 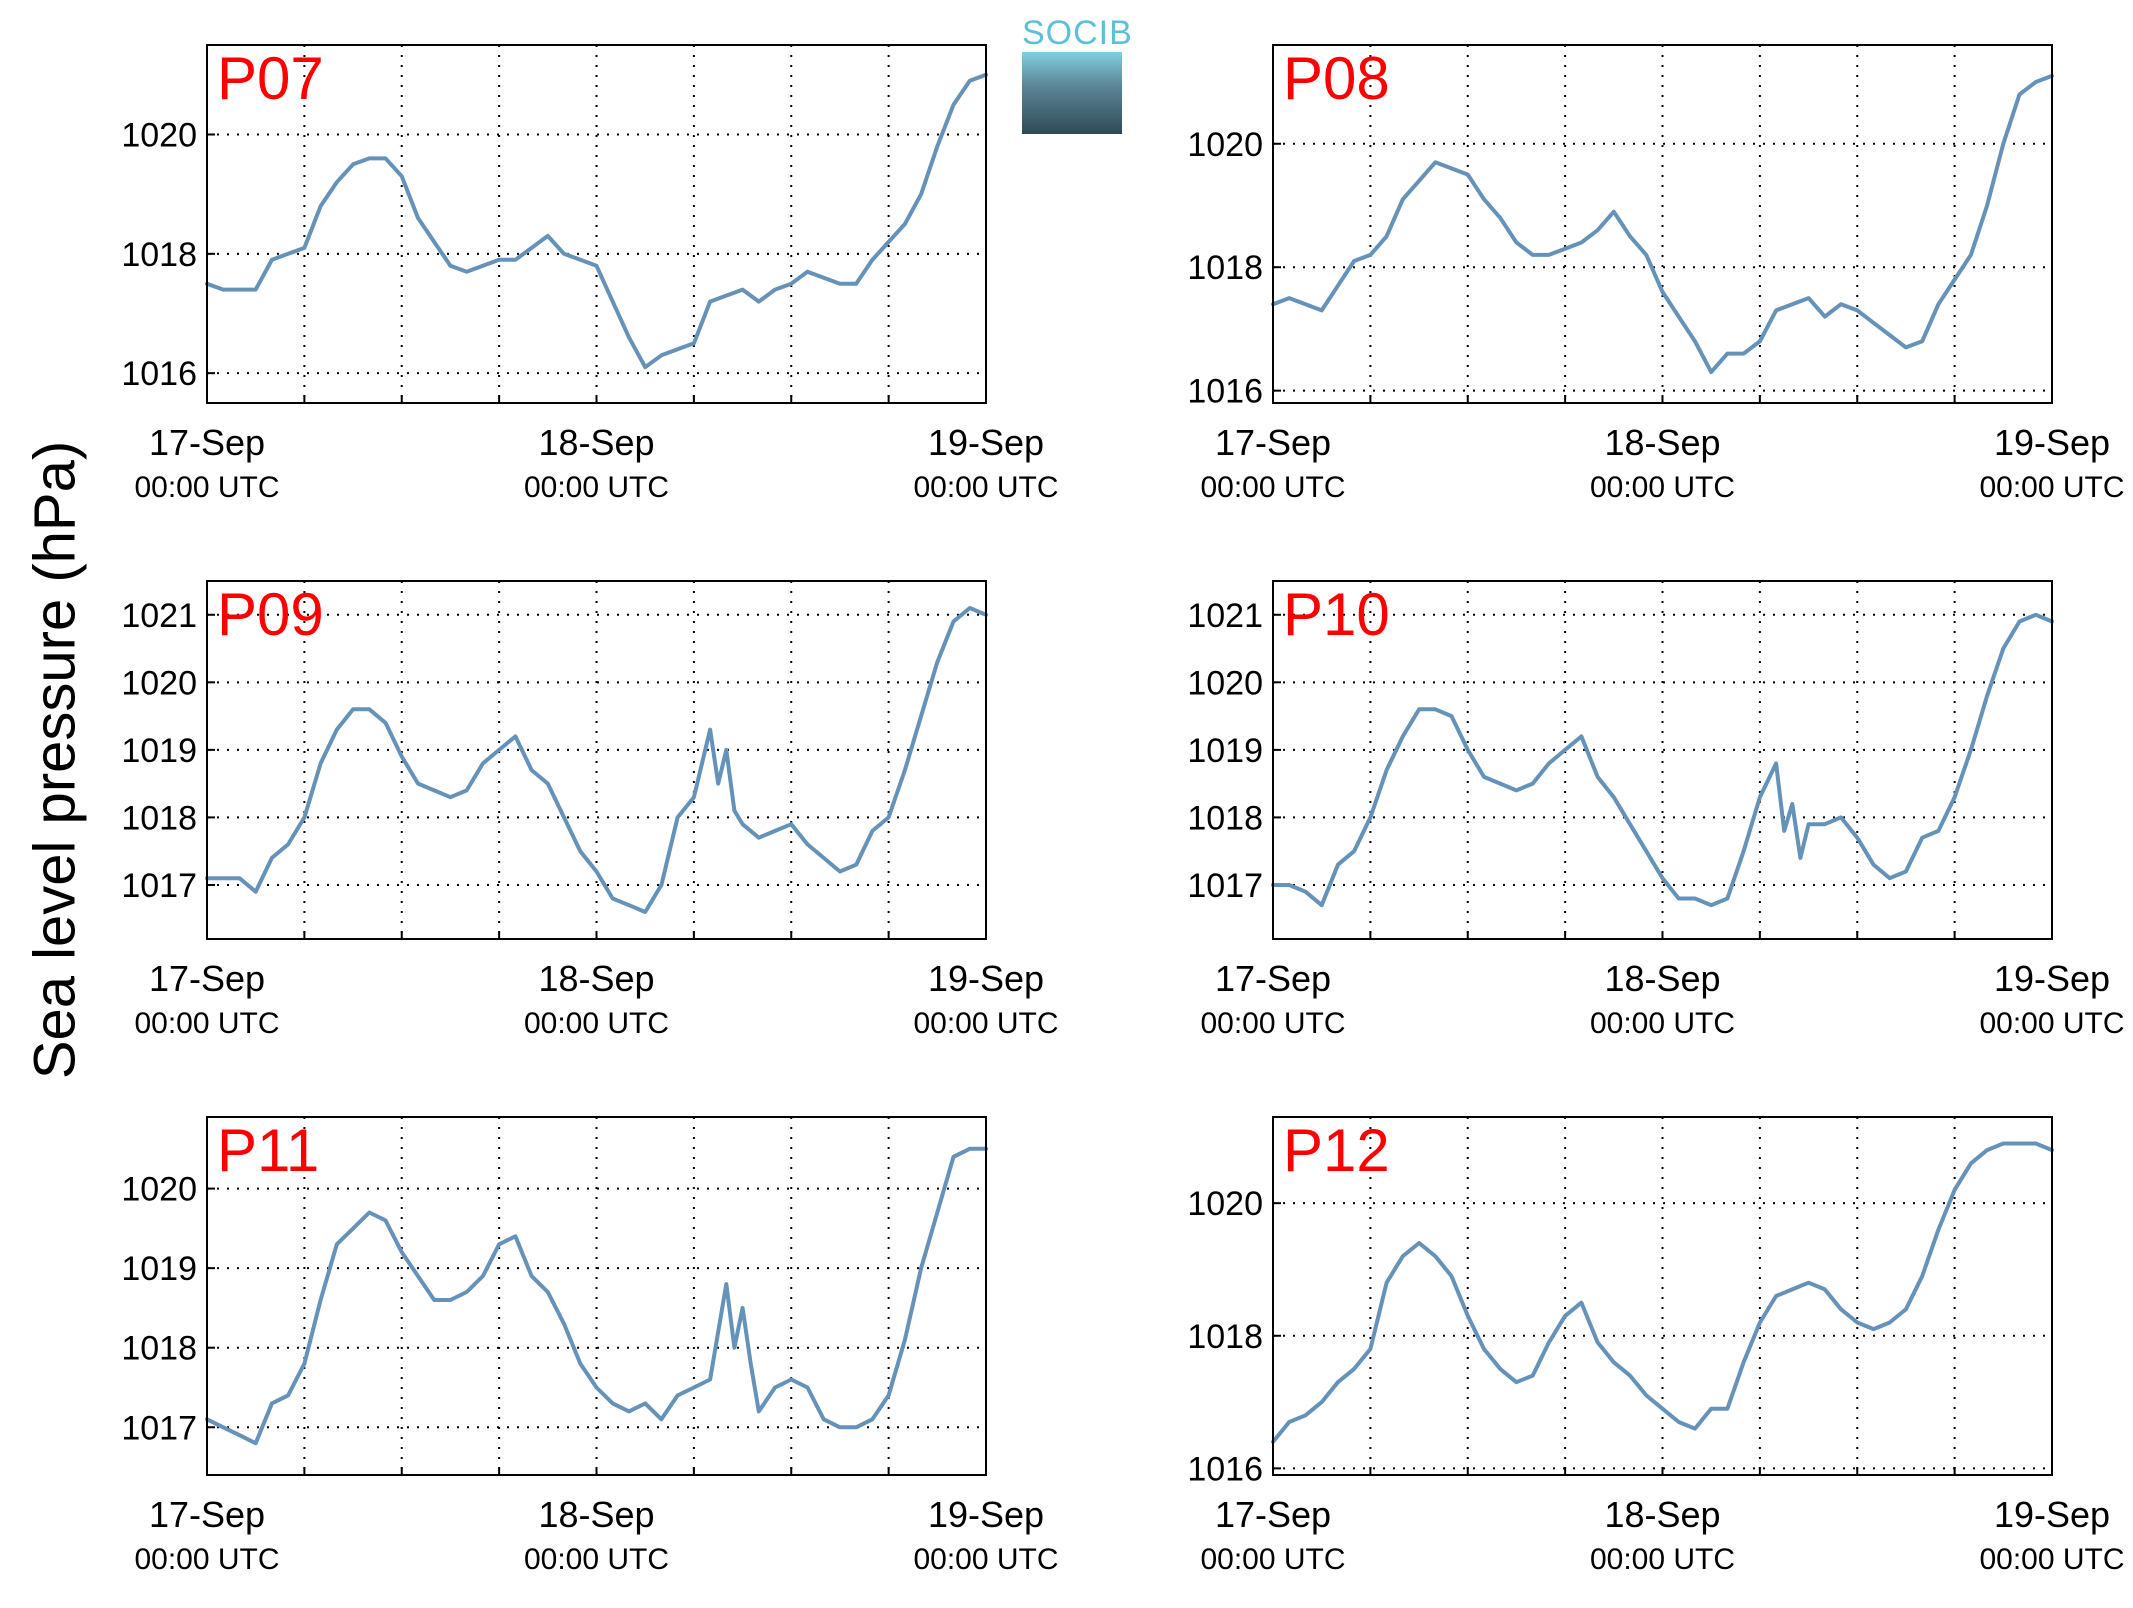 I want to click on panel-label: P09, so click(x=270, y=614).